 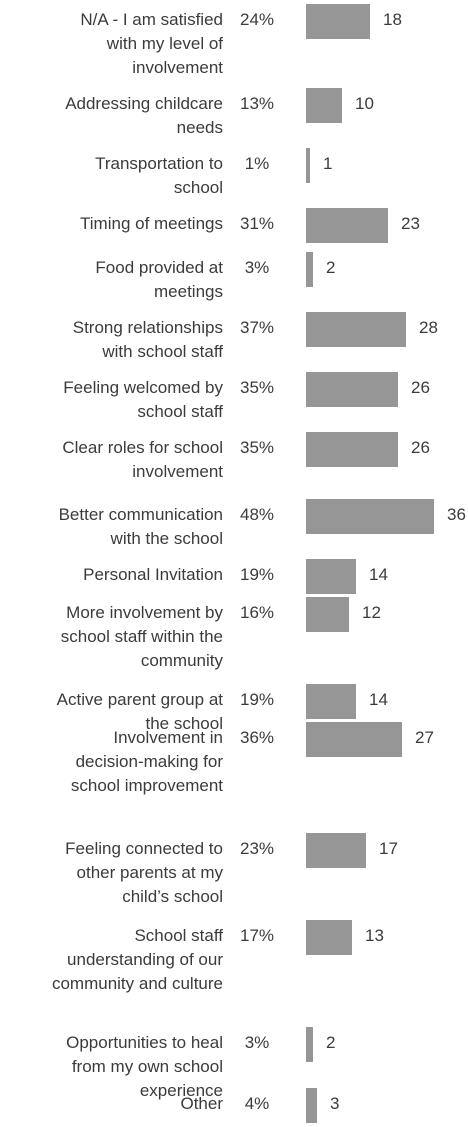 What do you see at coordinates (257, 935) in the screenshot?
I see `percent-label: 17%` at bounding box center [257, 935].